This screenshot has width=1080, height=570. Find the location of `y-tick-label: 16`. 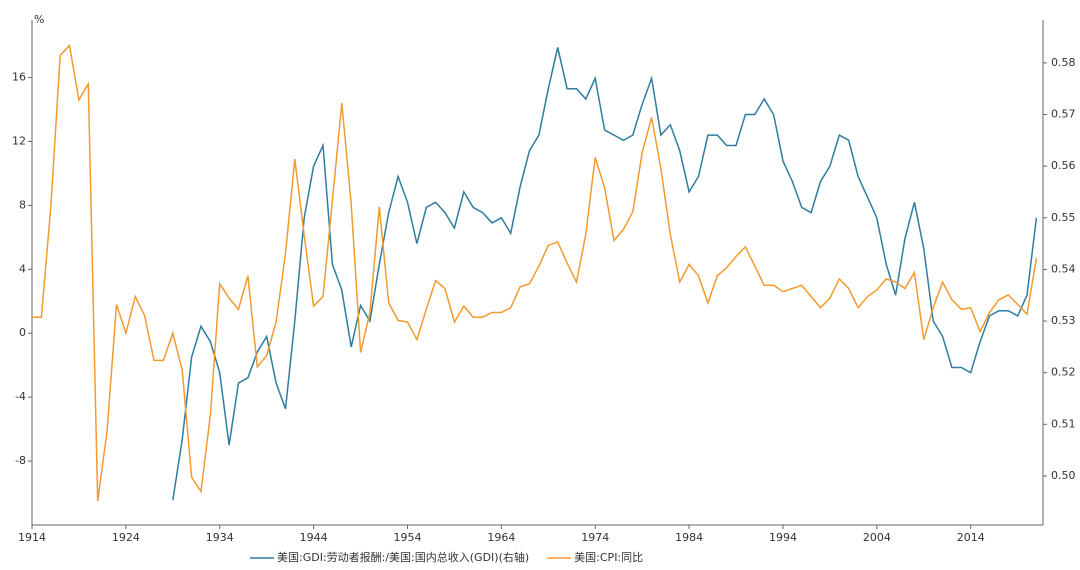

y-tick-label: 16 is located at coordinates (19, 77).